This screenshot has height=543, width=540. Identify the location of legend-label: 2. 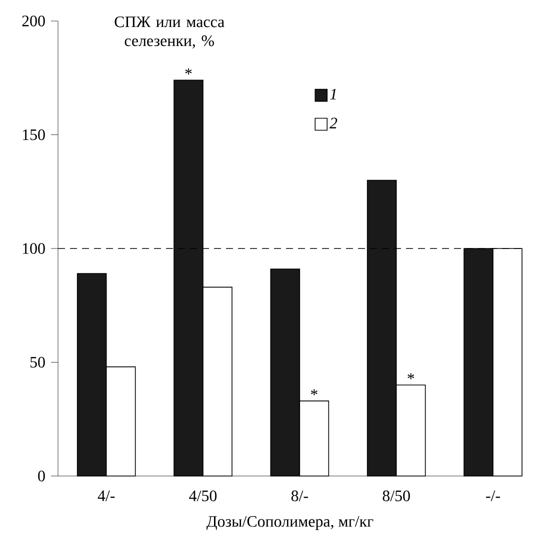
(334, 123).